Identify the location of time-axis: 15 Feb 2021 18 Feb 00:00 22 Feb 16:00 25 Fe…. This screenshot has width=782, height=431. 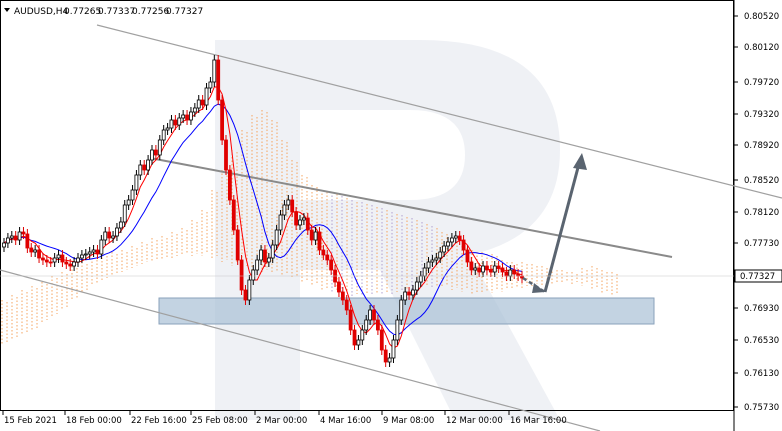
(284, 418).